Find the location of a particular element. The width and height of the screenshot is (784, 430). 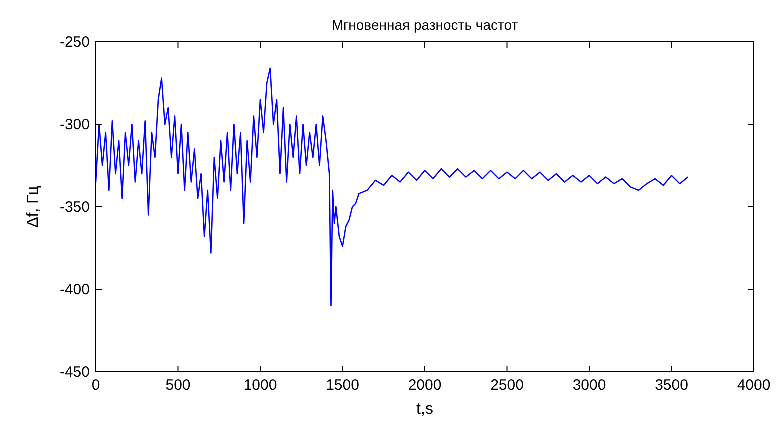

x-tick-label: 2500 is located at coordinates (507, 385).